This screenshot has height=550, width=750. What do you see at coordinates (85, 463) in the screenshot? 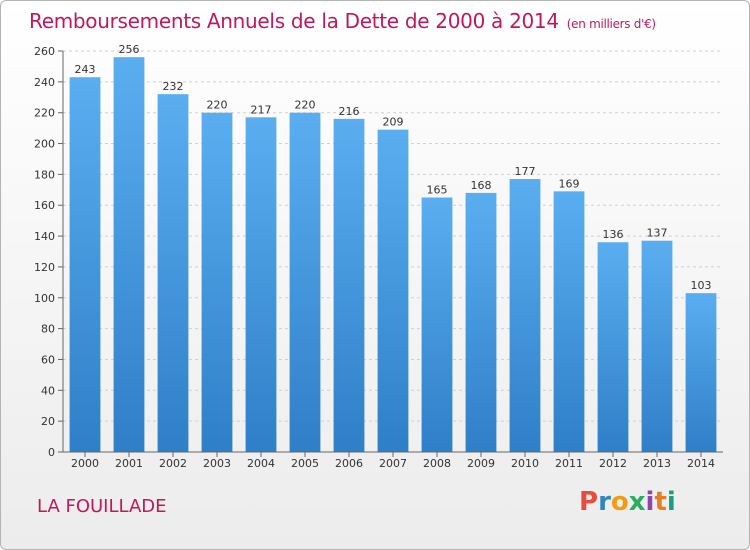
I see `x-tick-label-2000: 2000` at bounding box center [85, 463].